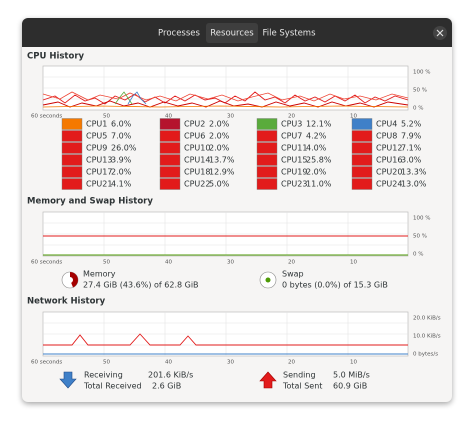 The width and height of the screenshot is (474, 425). Describe the element at coordinates (197, 148) in the screenshot. I see `cpu-name: CPU10` at that location.